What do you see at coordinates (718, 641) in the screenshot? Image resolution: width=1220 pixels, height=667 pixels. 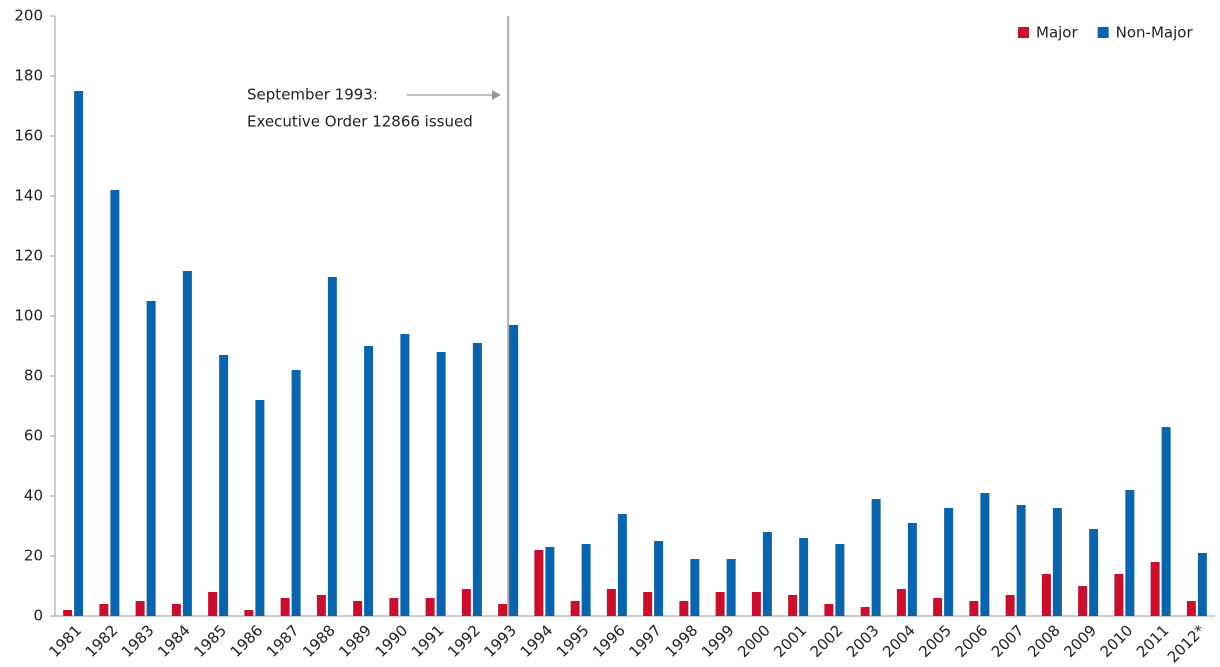 I see `x-tick-label: 1999` at bounding box center [718, 641].